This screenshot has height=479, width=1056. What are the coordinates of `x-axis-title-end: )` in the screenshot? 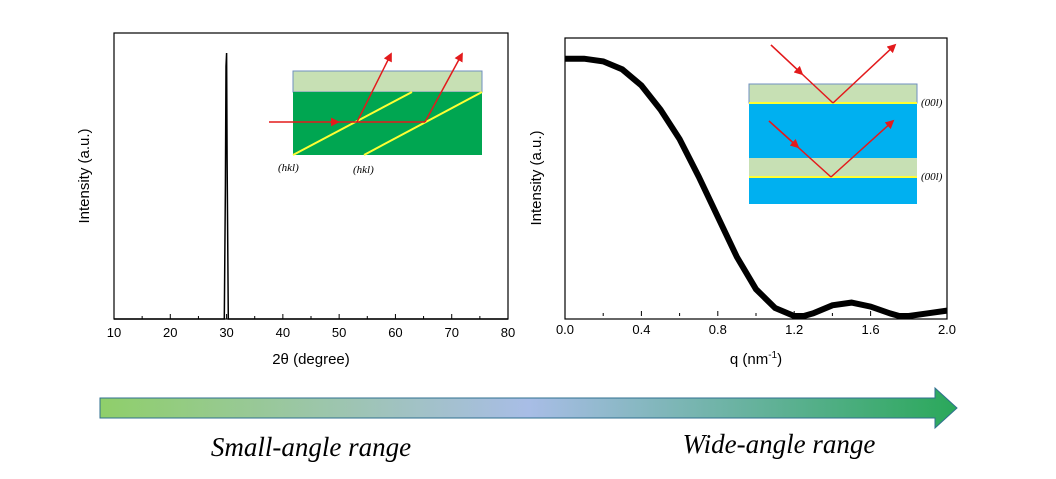 It's located at (779, 359).